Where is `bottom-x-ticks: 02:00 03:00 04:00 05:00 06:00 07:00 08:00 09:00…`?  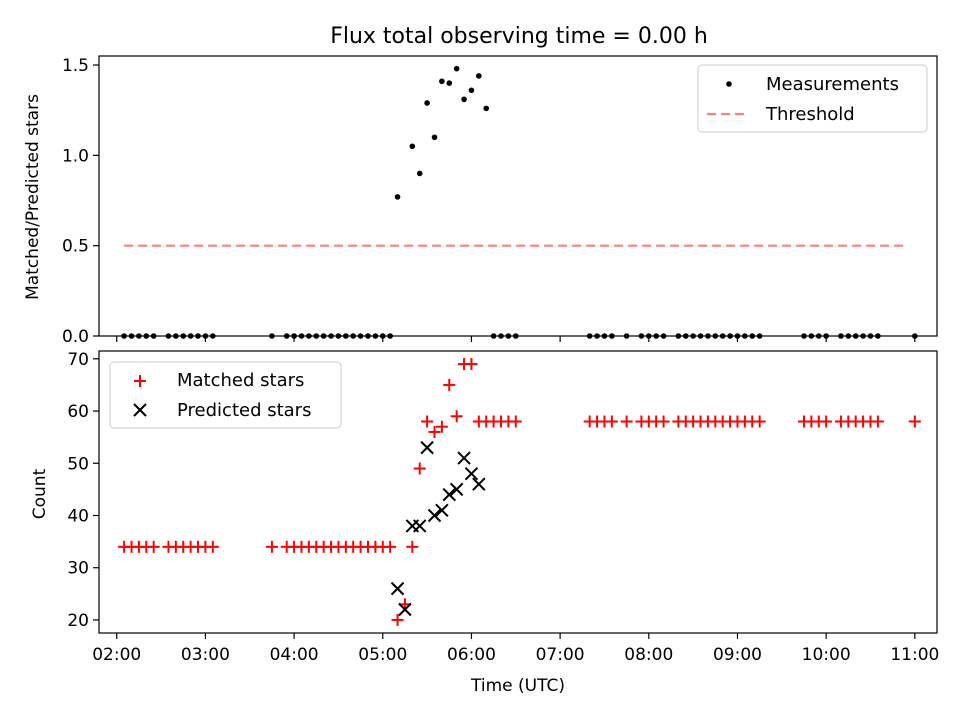
bottom-x-ticks: 02:00 03:00 04:00 05:00 06:00 07:00 08:00 09:00… is located at coordinates (515, 649).